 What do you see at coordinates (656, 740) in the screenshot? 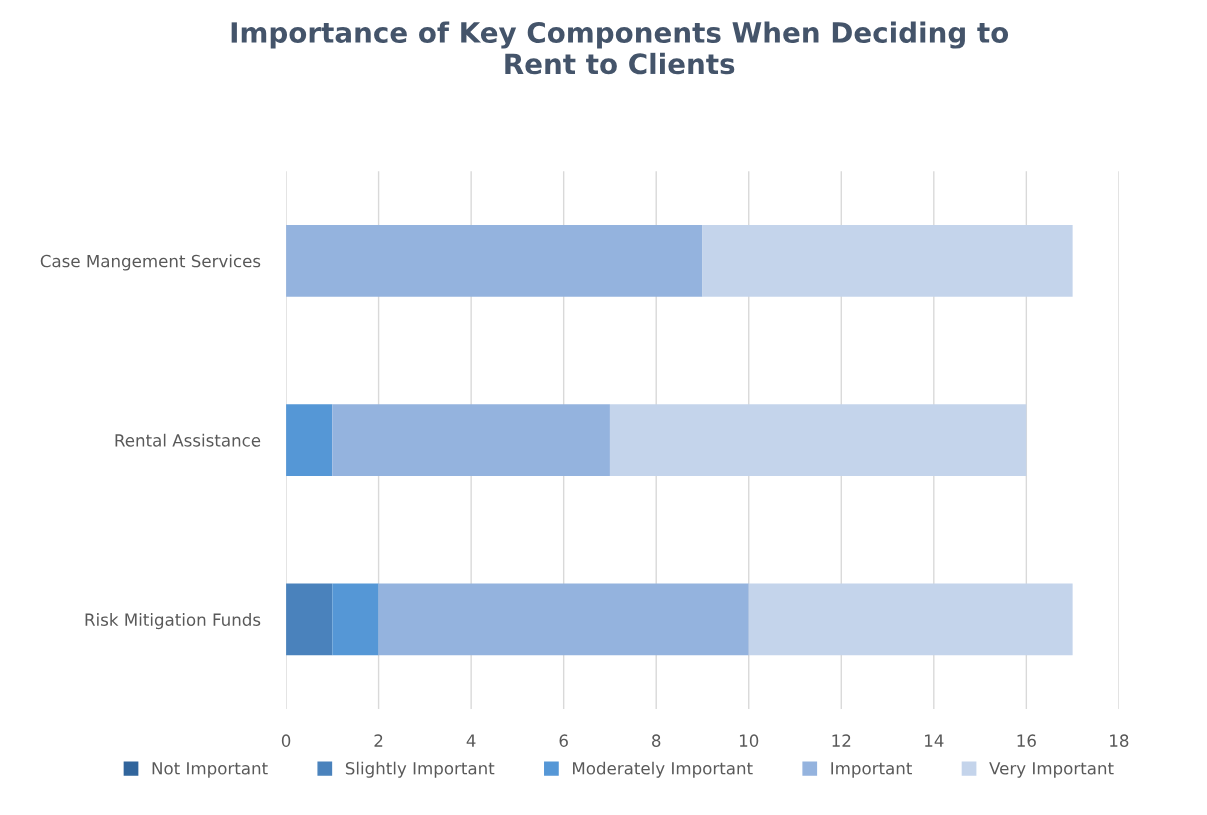
I see `x-tick-label: 8` at bounding box center [656, 740].